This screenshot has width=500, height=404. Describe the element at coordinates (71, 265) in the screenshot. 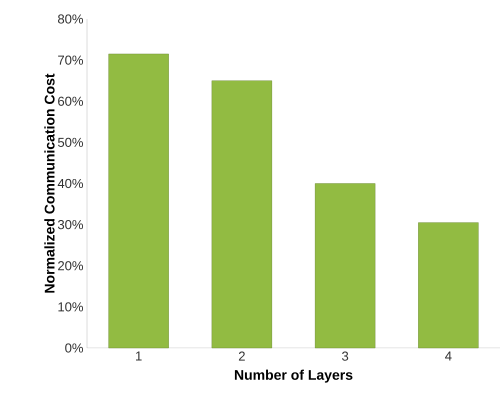

I see `y-tick-label: 20%` at that location.